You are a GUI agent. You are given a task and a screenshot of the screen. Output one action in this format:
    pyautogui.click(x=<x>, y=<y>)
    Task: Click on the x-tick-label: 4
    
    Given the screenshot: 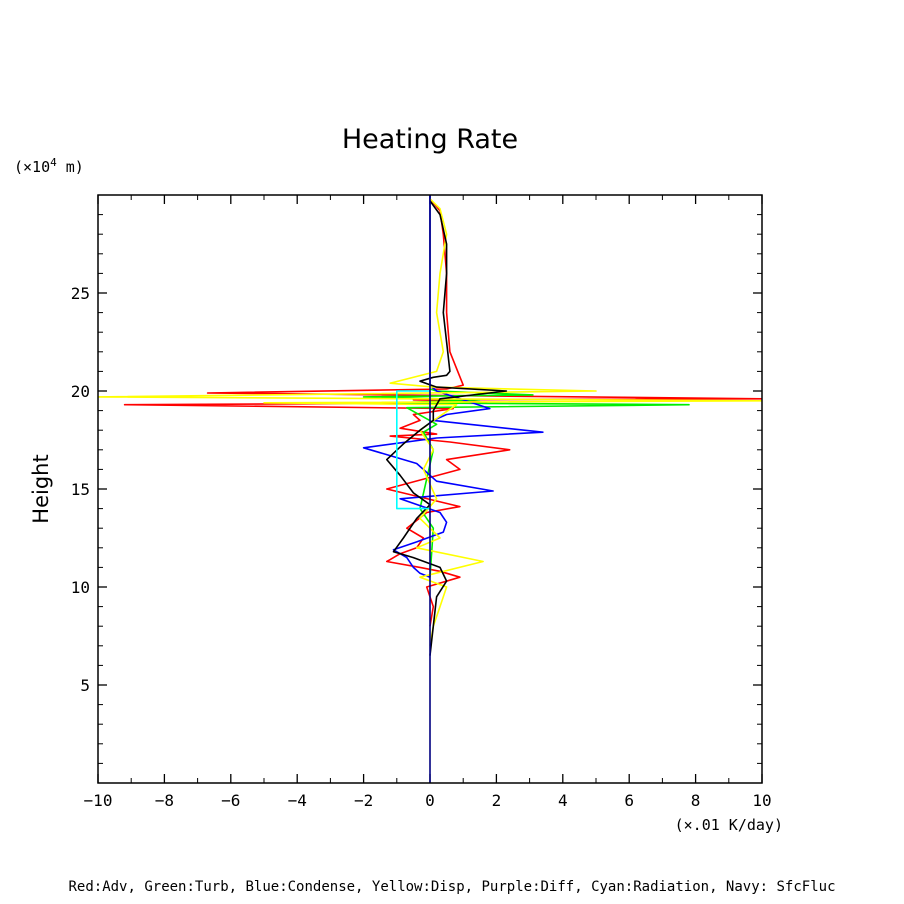 What is the action you would take?
    pyautogui.click(x=563, y=800)
    